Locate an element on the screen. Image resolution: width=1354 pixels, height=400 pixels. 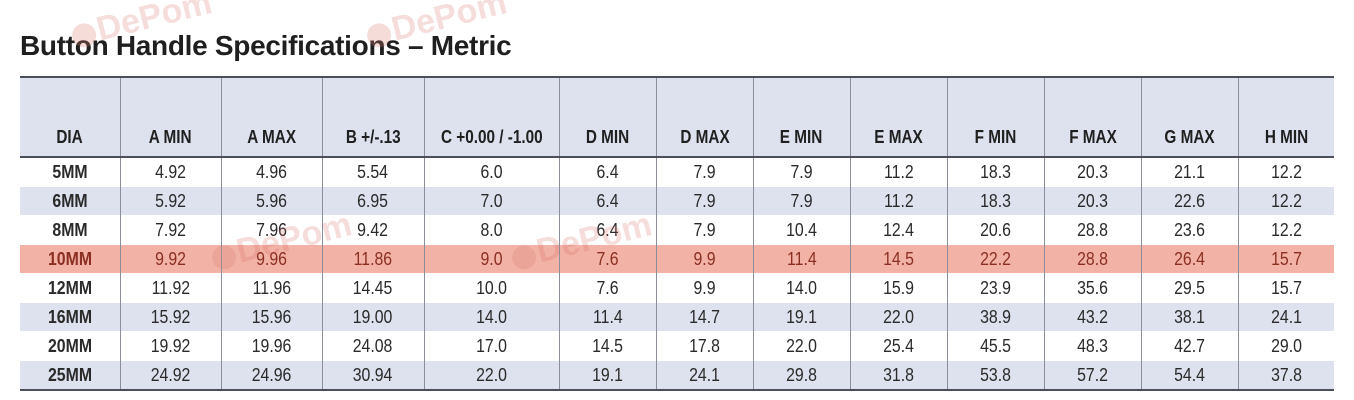
table-cell: 11.96 is located at coordinates (271, 288).